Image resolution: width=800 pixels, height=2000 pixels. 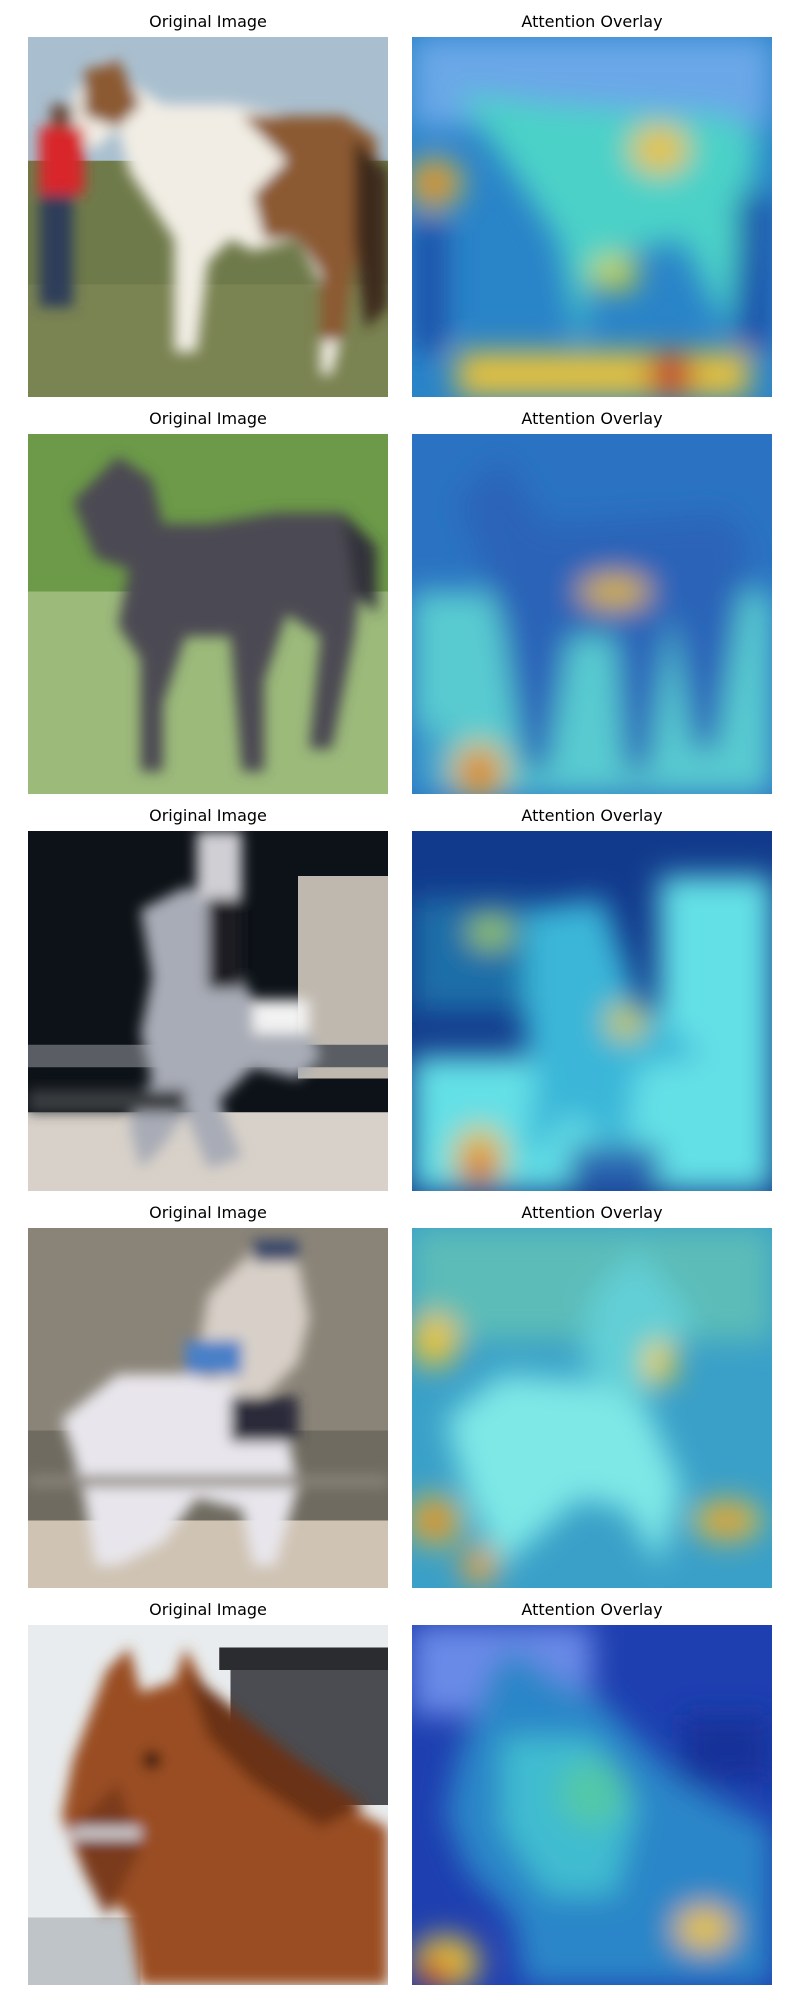 I want to click on attention-overlay-title-4: Attention Overlay, so click(x=592, y=1212).